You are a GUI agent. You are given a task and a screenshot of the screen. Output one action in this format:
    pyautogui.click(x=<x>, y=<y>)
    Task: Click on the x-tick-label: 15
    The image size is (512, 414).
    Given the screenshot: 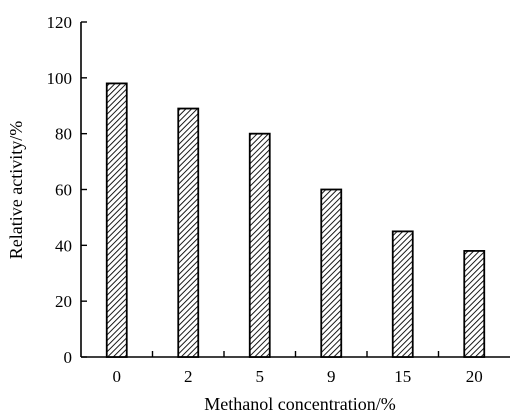 What is the action you would take?
    pyautogui.click(x=402, y=376)
    